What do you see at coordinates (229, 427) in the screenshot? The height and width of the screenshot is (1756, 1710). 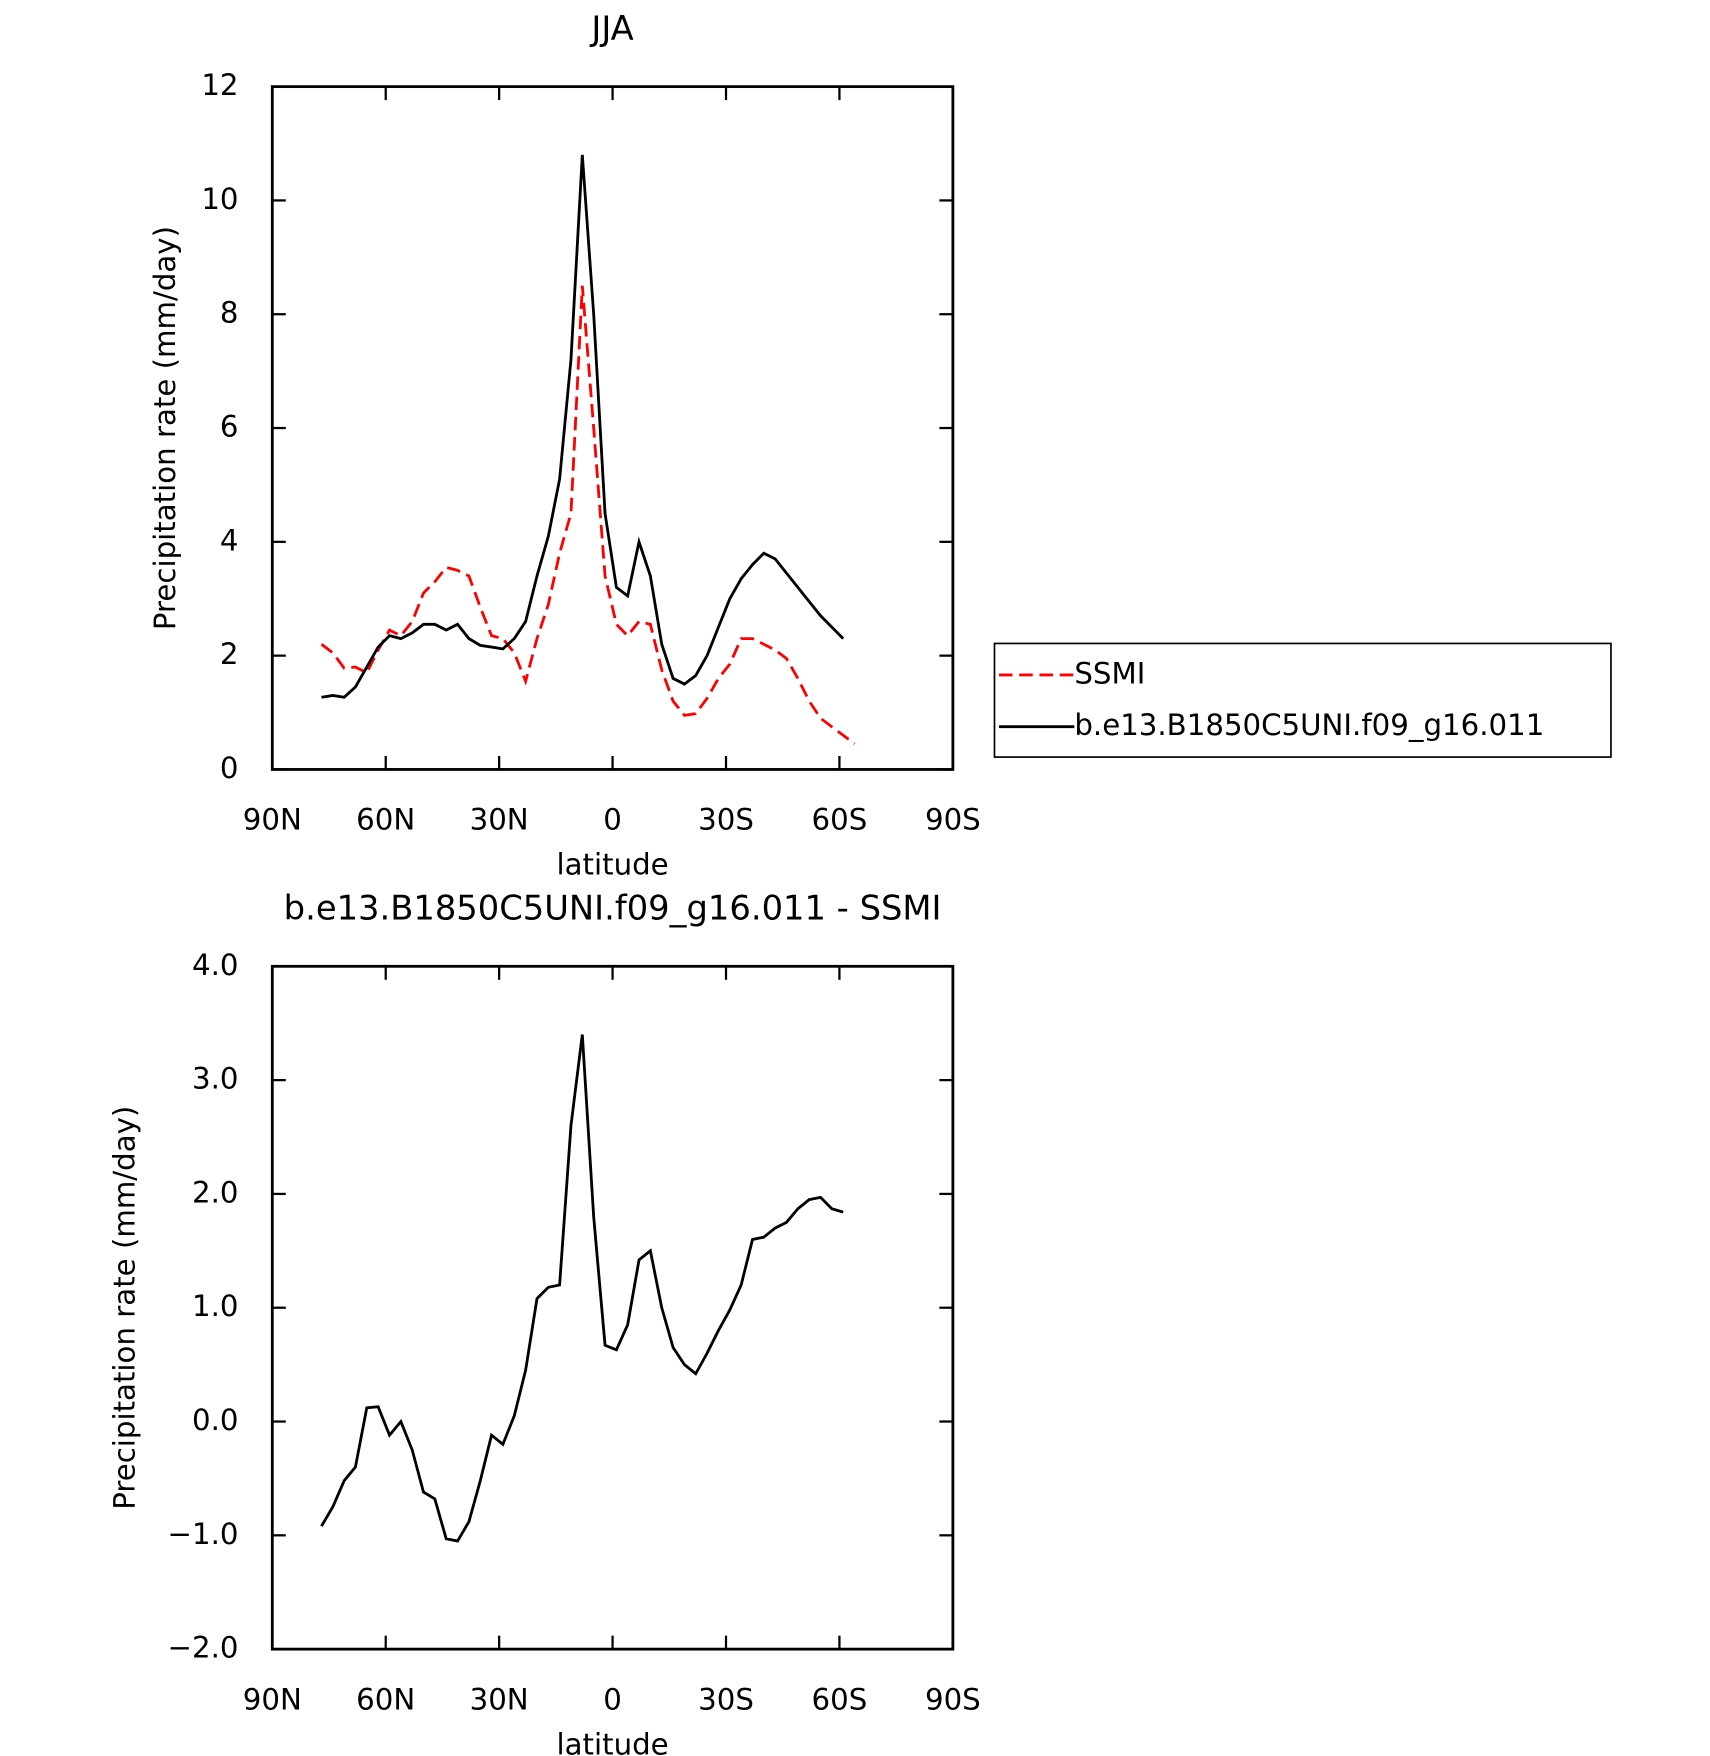 I see `y-tick-label: 6` at bounding box center [229, 427].